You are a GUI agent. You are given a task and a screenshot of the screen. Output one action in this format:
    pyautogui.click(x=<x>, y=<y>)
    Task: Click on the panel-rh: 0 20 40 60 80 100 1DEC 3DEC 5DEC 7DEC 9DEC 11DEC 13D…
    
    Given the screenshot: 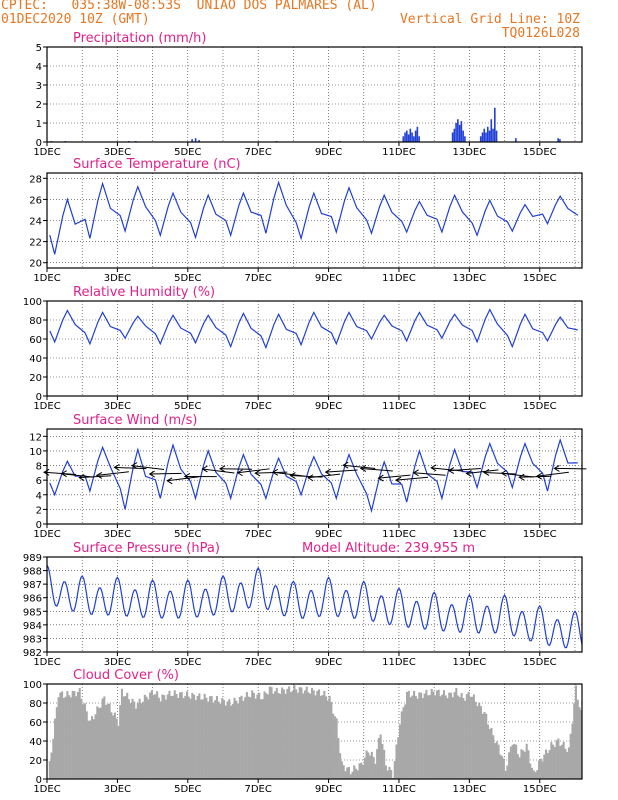 What is the action you would take?
    pyautogui.click(x=303, y=348)
    